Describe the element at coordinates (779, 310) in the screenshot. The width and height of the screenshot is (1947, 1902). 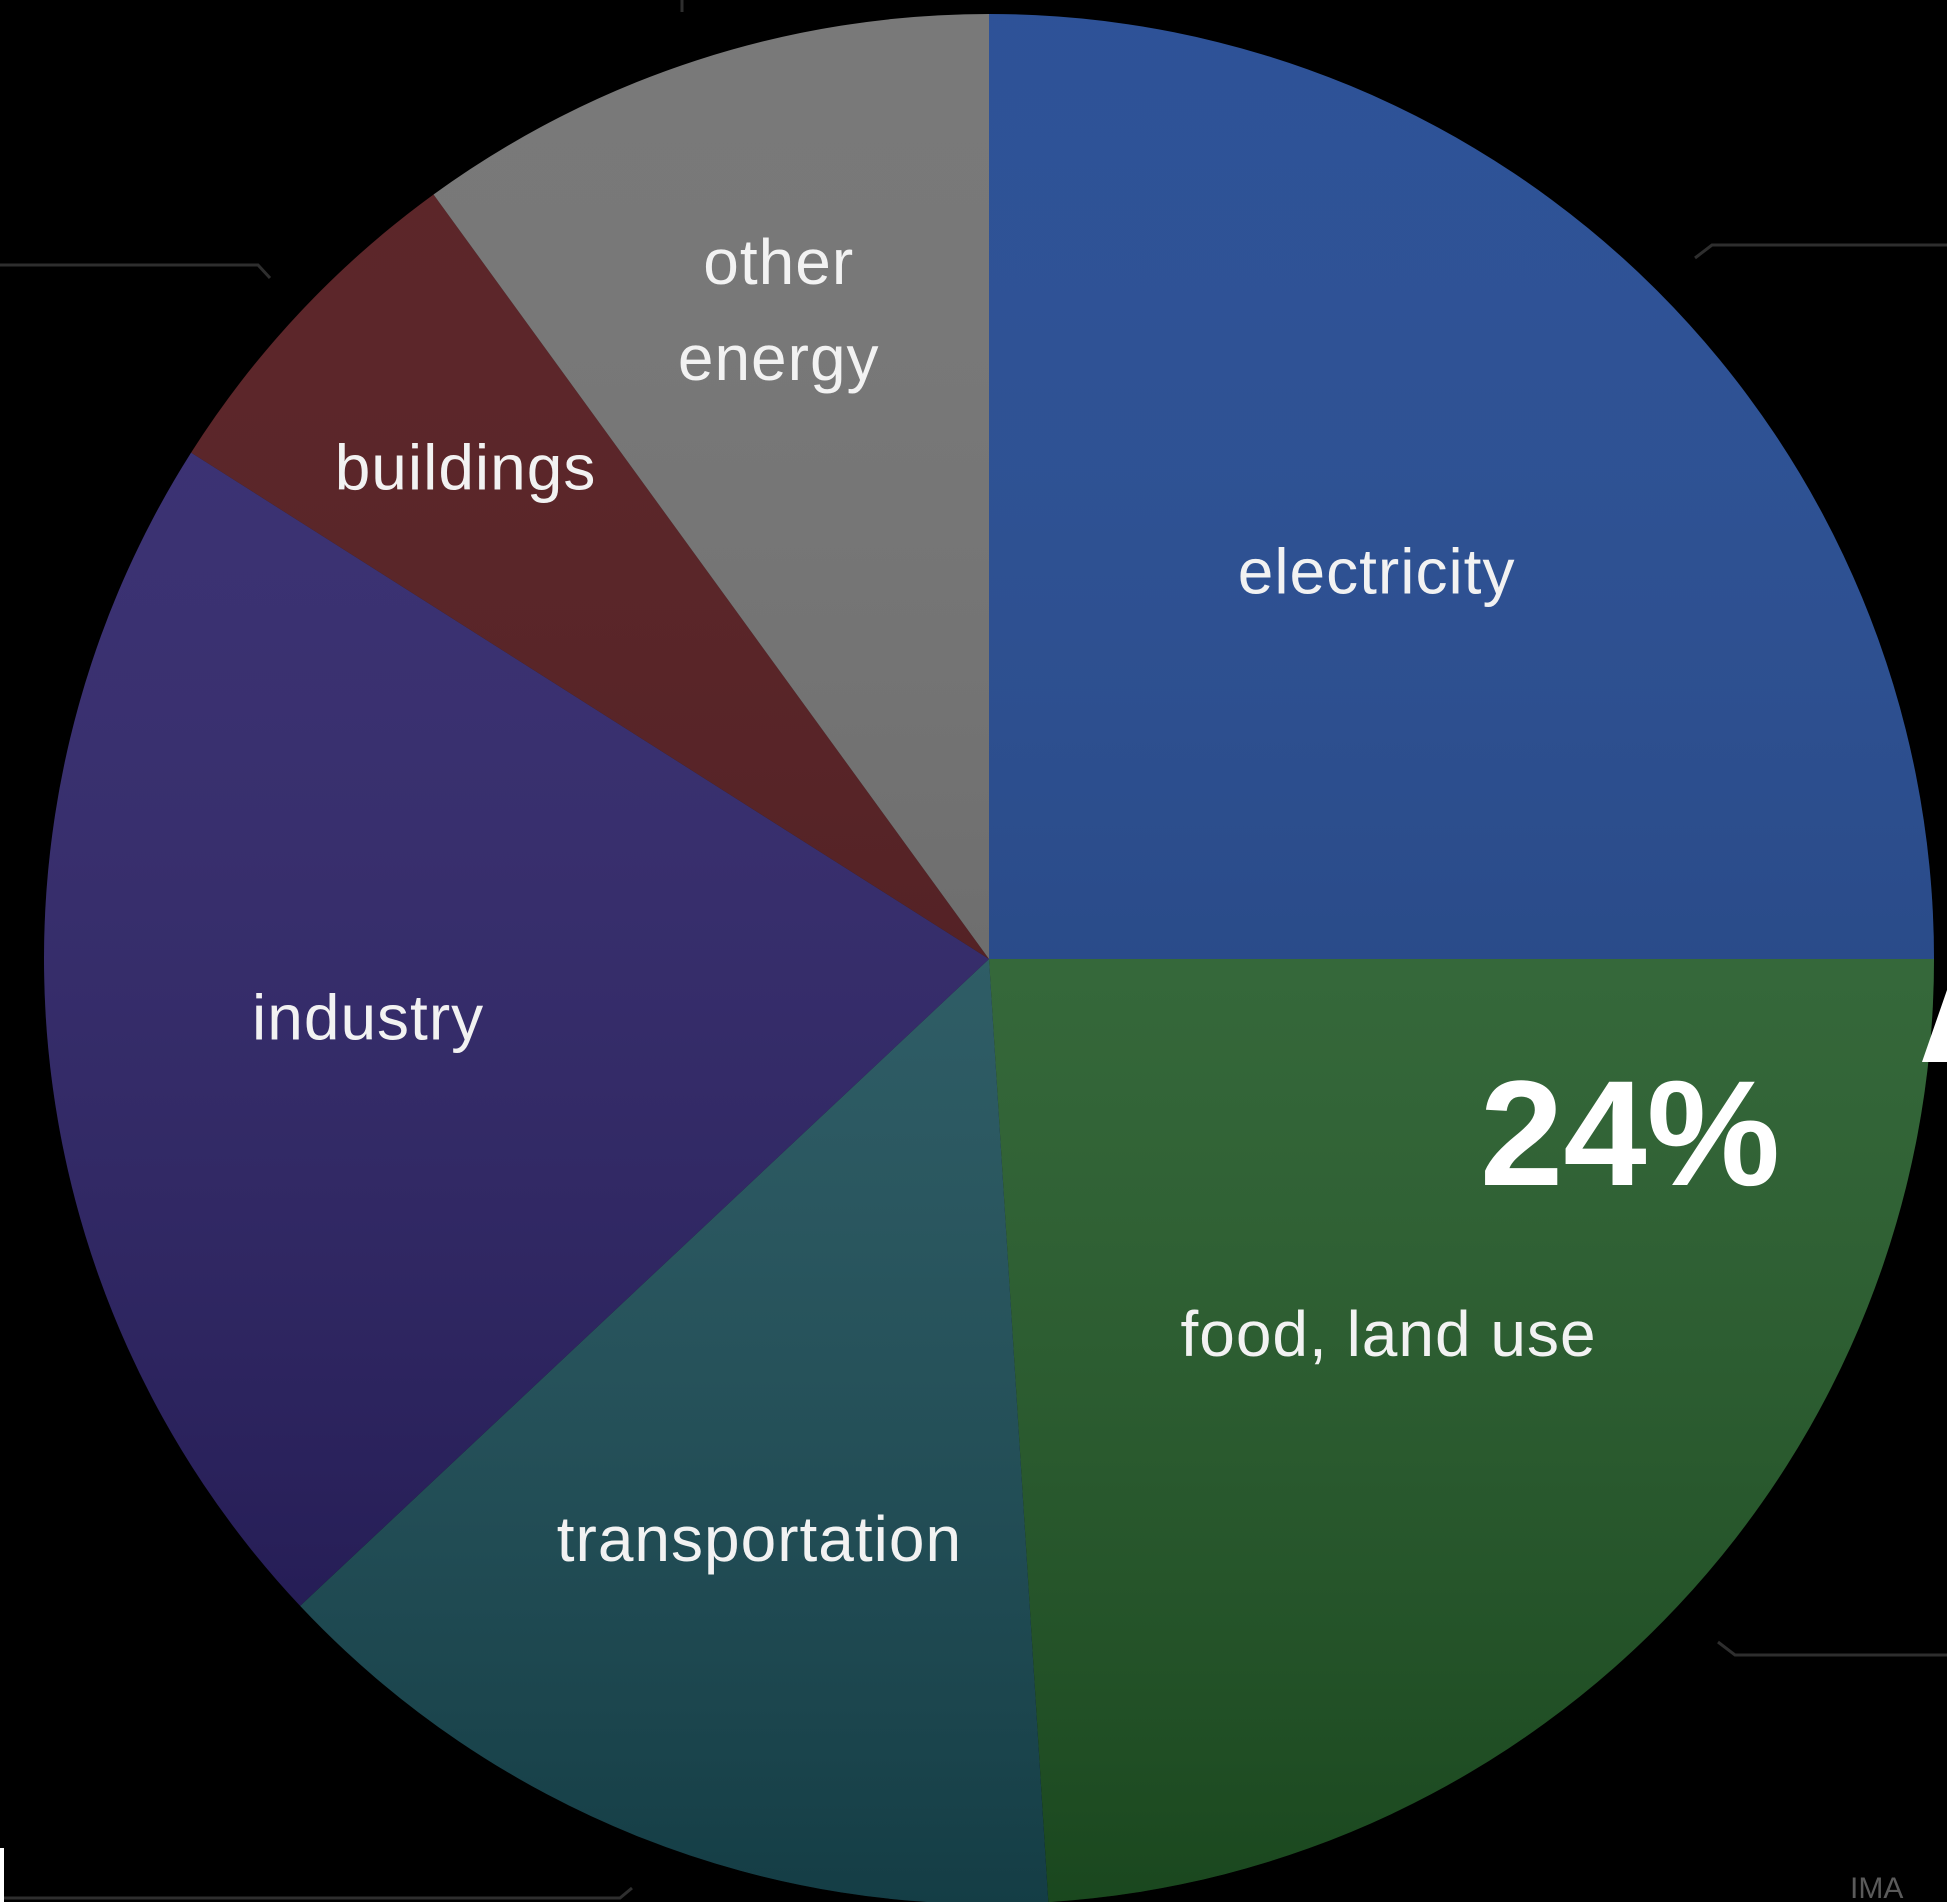
I see `slice-label-other-energy: other energy` at that location.